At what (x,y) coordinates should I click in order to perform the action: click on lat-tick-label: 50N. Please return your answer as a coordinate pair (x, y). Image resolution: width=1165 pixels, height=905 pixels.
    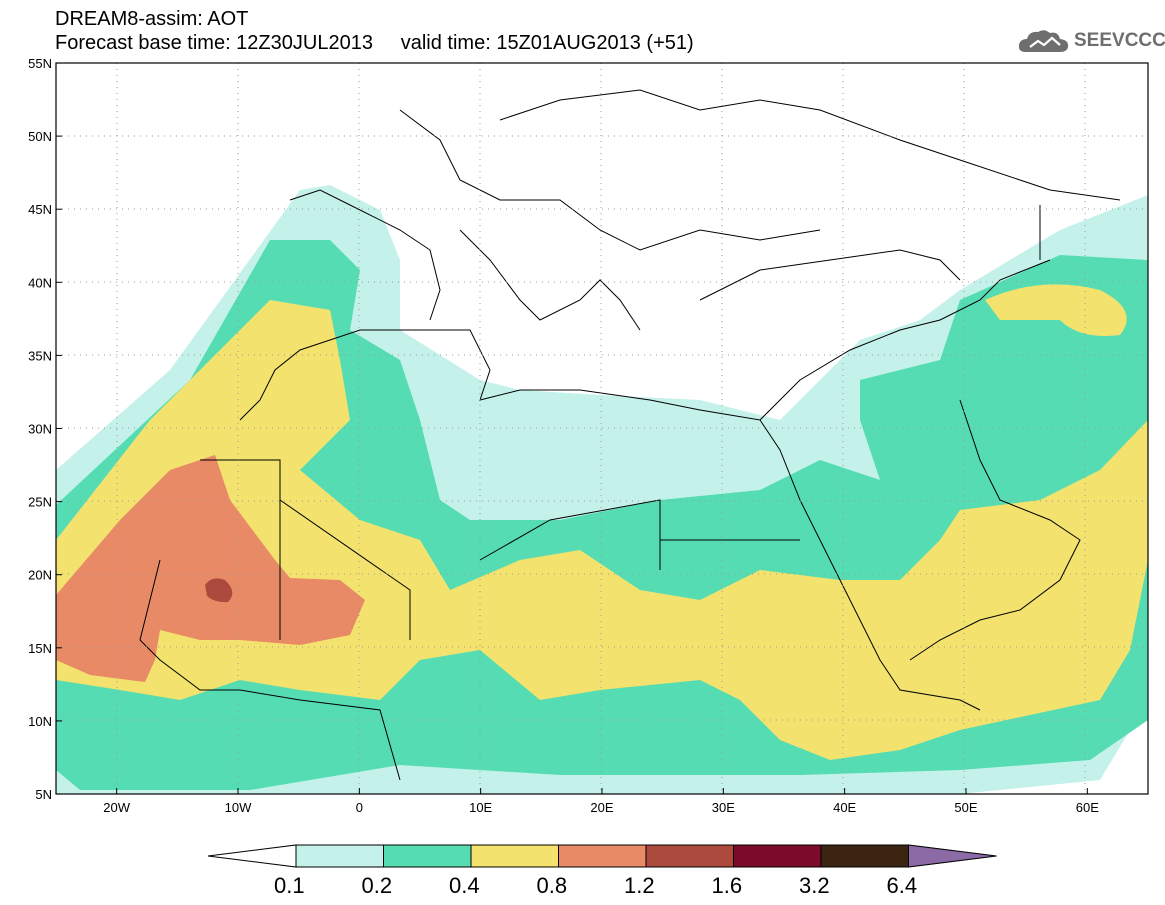
    Looking at the image, I should click on (40, 136).